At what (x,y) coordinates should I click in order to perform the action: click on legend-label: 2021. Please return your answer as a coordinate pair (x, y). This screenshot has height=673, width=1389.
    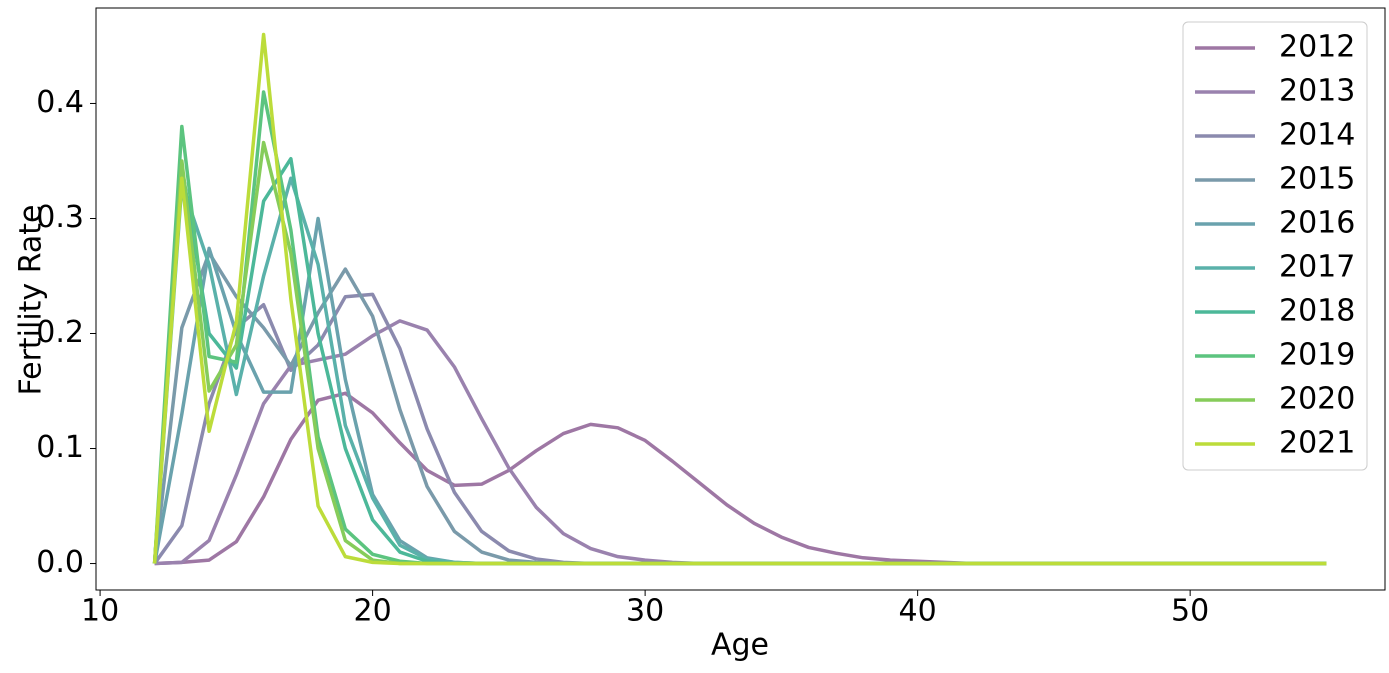
    Looking at the image, I should click on (1317, 443).